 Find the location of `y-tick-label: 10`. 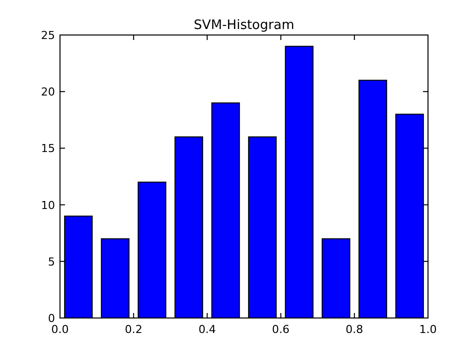

y-tick-label: 10 is located at coordinates (48, 205).